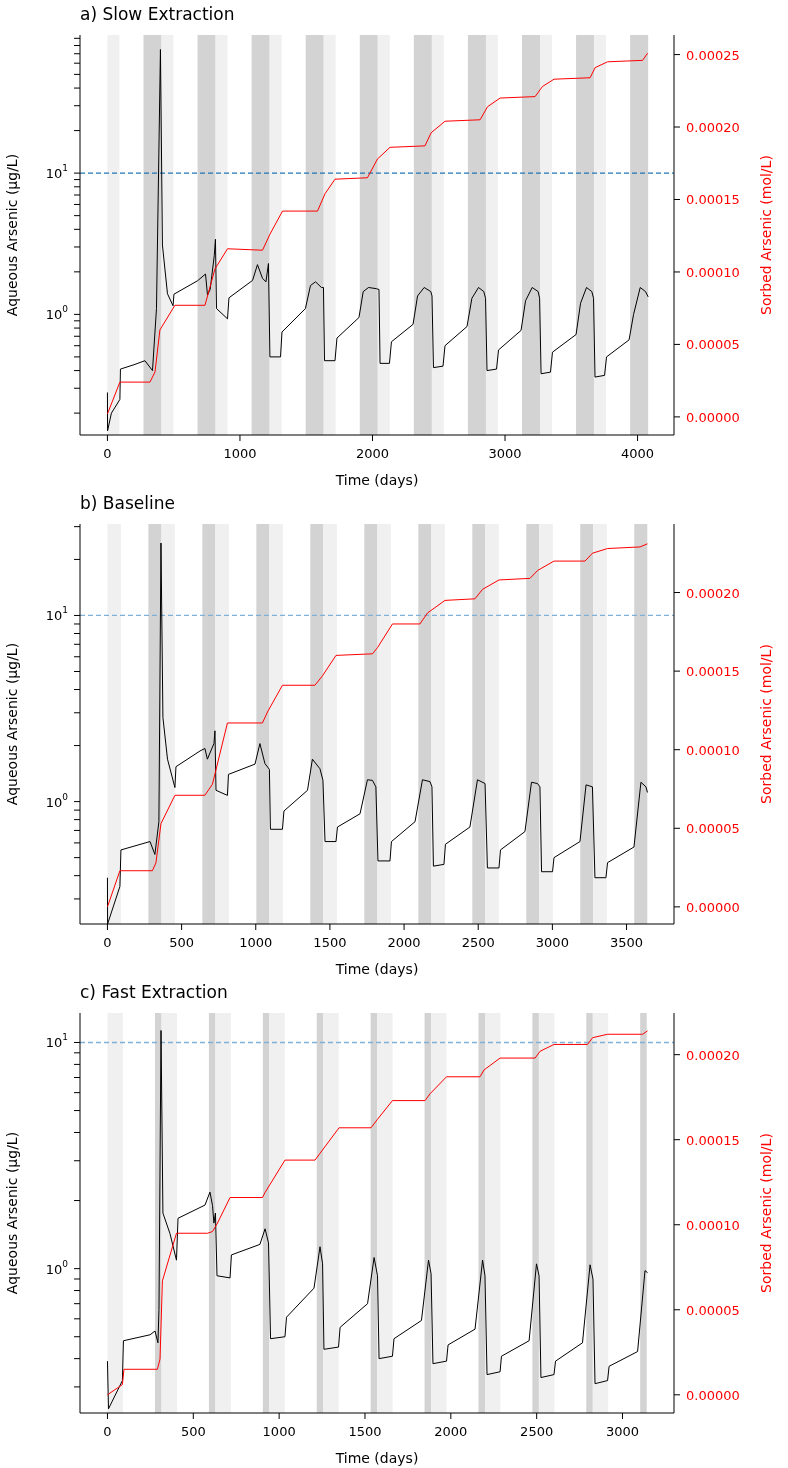 The width and height of the screenshot is (788, 1468). I want to click on chart-title: b) Baseline, so click(127, 503).